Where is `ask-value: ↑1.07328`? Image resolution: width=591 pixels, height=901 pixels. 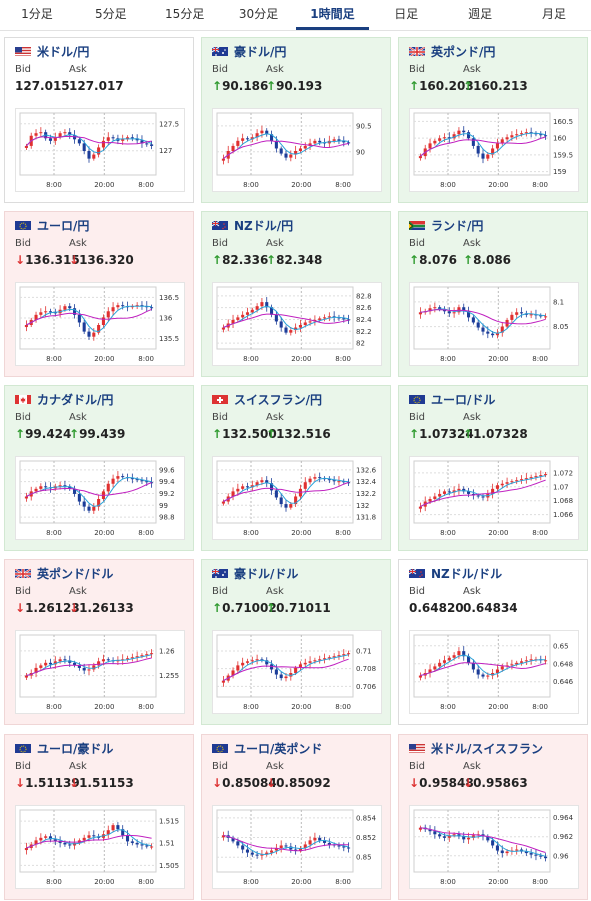 ask-value: ↑1.07328 is located at coordinates (495, 434).